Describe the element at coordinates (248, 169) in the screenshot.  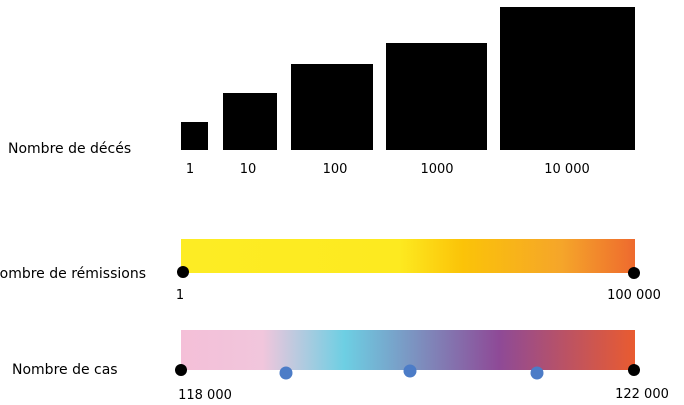
I see `death-tier-label-10: 10` at that location.